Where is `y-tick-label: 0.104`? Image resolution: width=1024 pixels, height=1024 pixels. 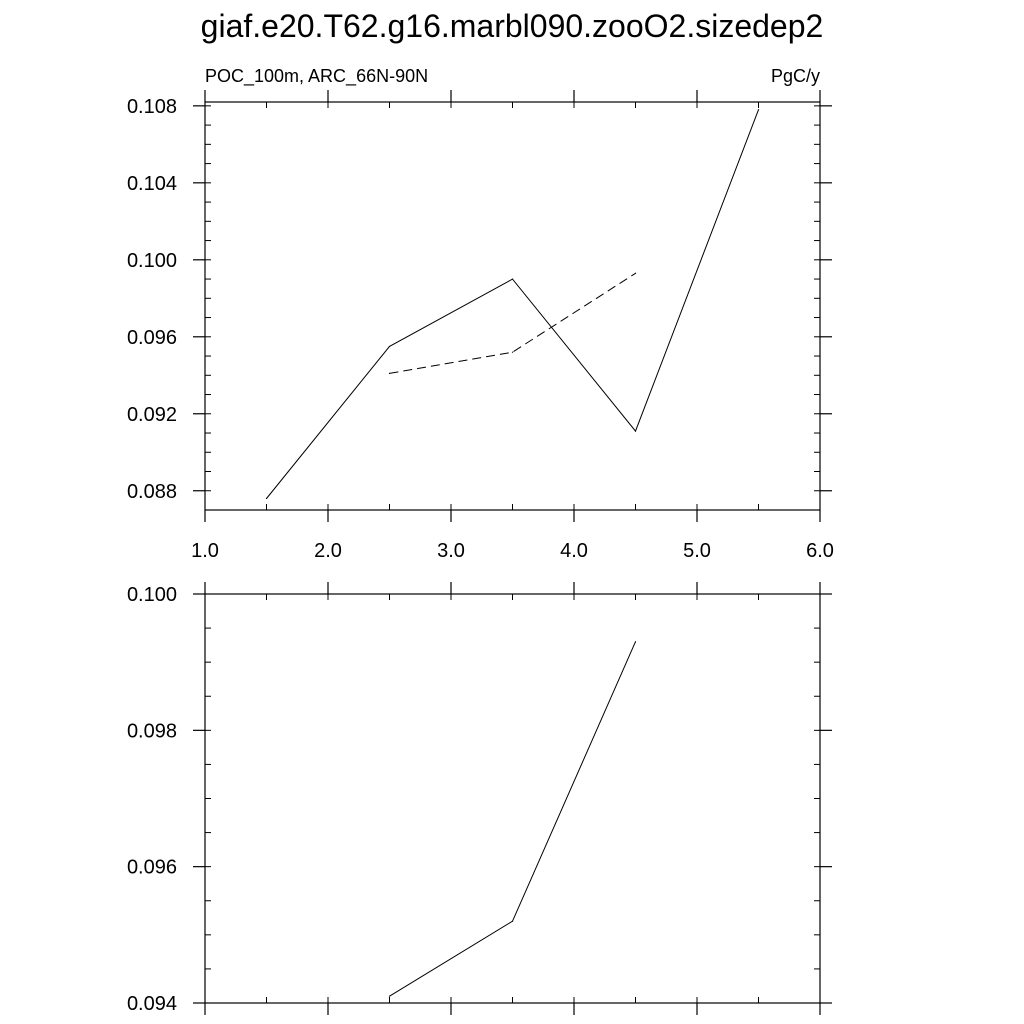 y-tick-label: 0.104 is located at coordinates (152, 184).